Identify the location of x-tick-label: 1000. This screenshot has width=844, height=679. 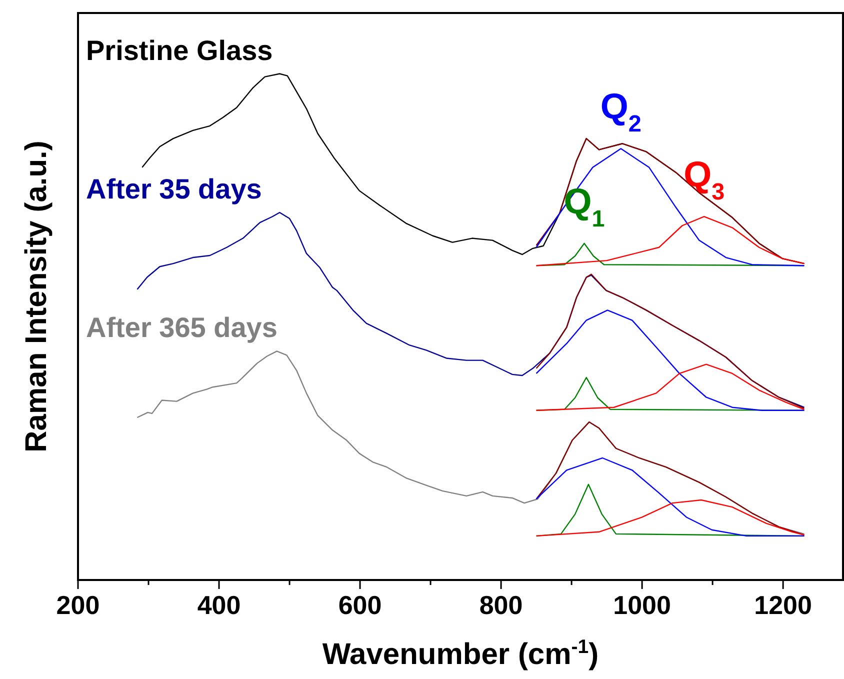
(642, 605).